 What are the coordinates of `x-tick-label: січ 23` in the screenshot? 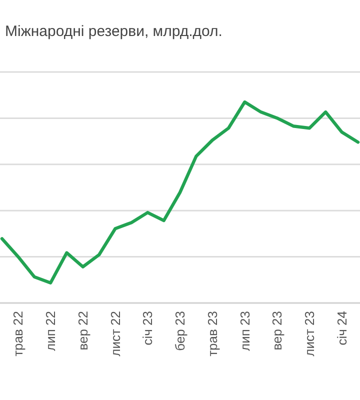 It's located at (148, 328).